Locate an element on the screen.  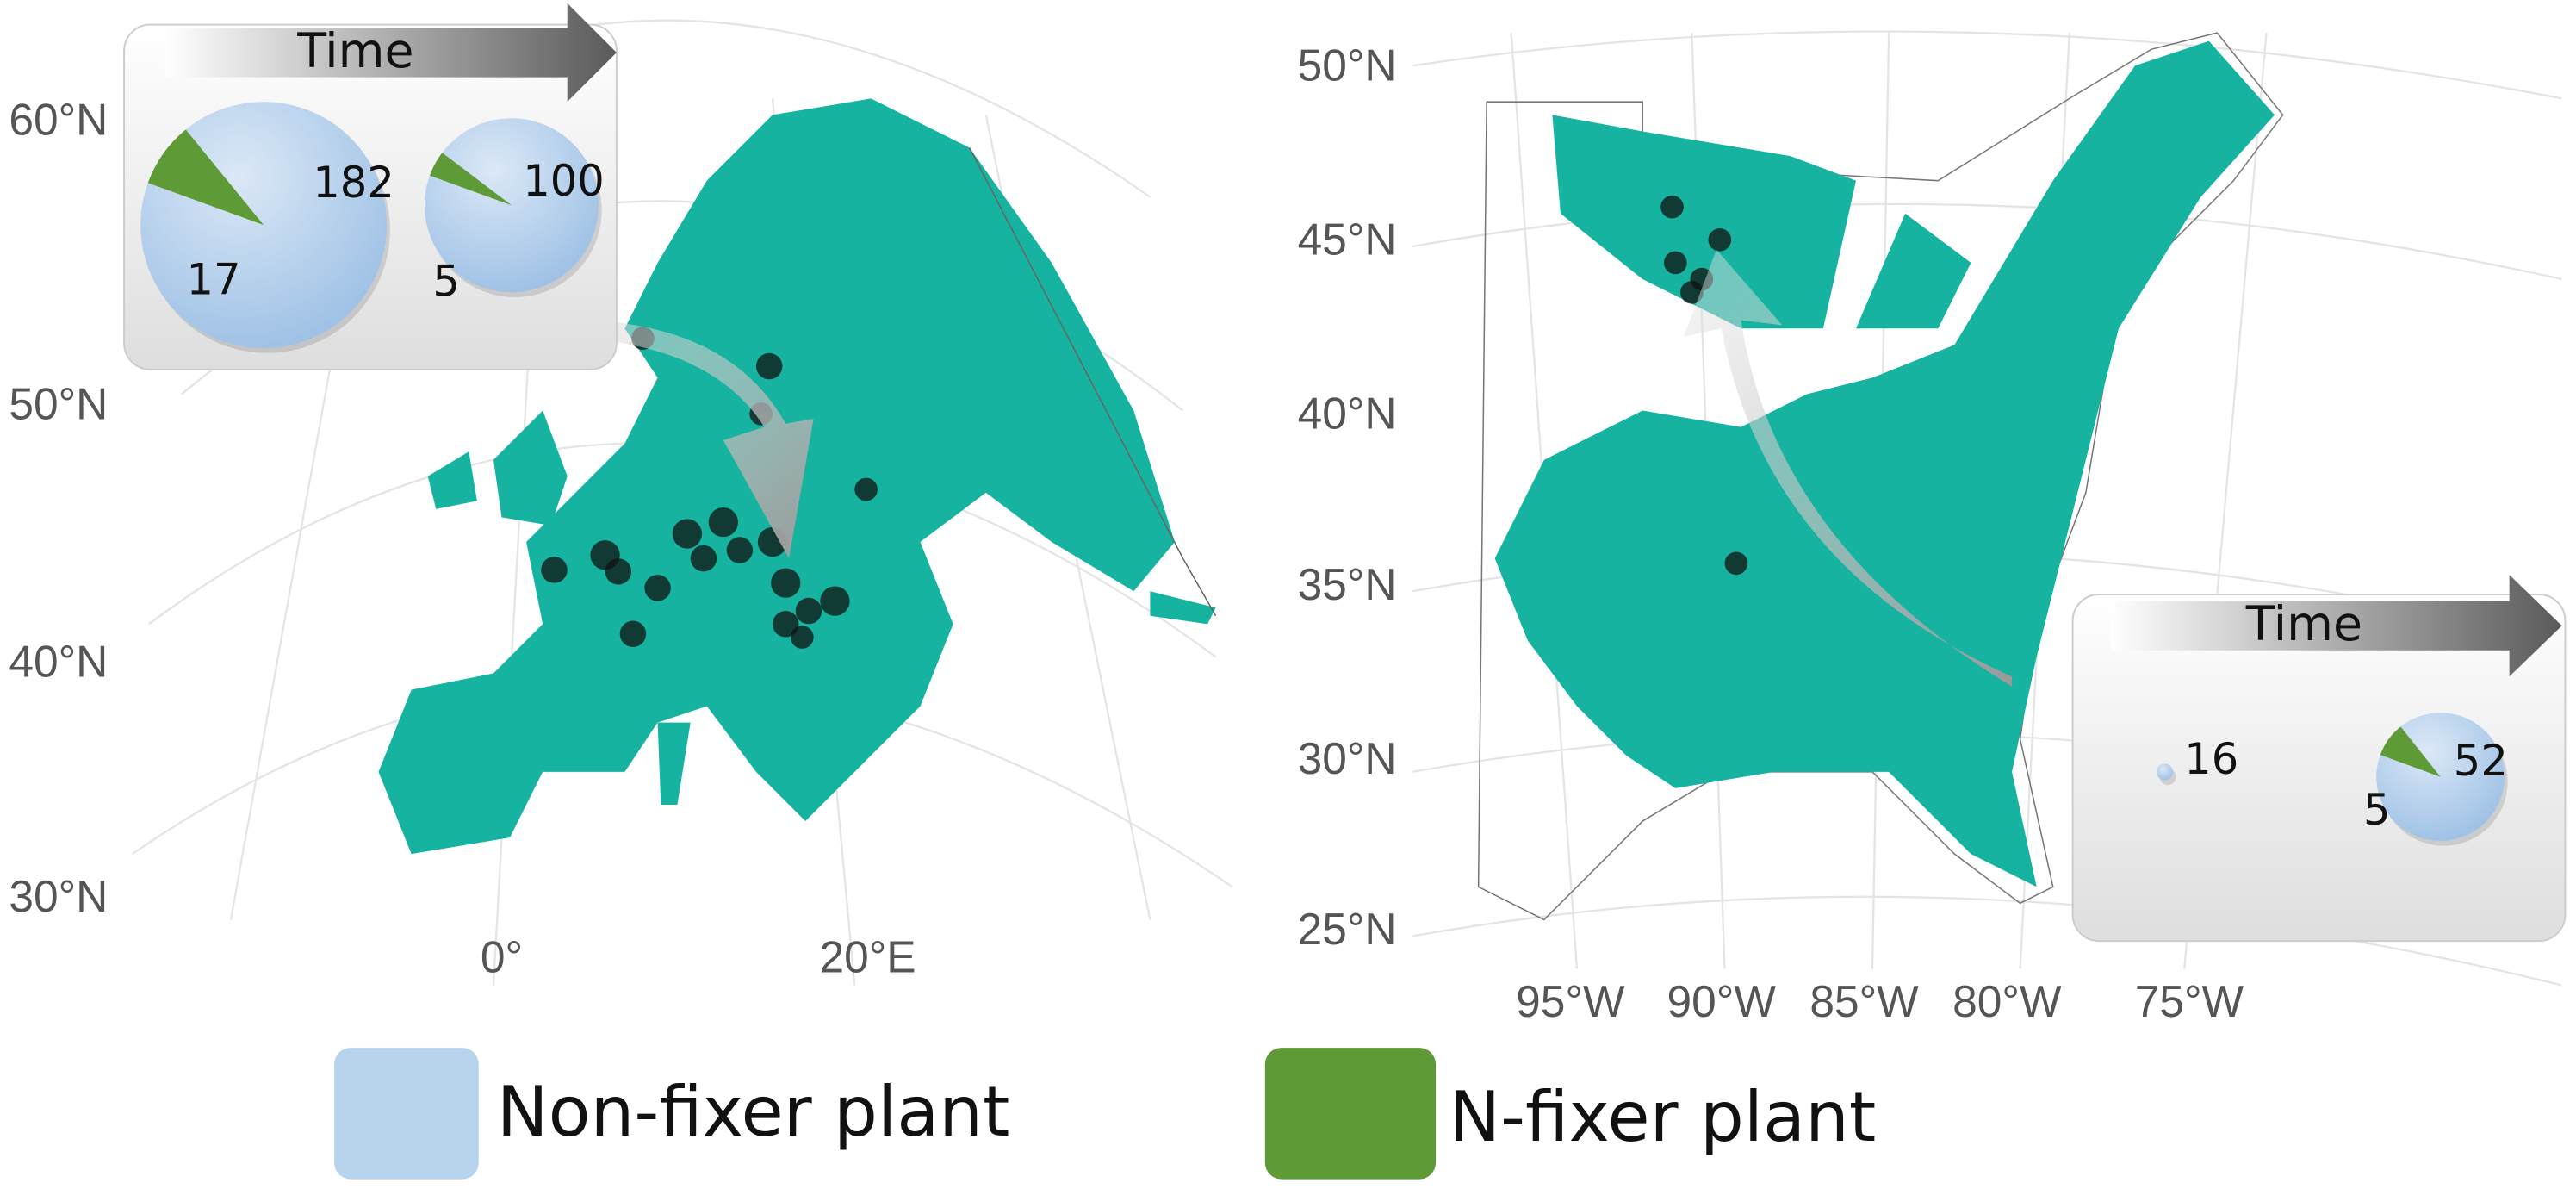
lon-label: 95°W is located at coordinates (1571, 1001).